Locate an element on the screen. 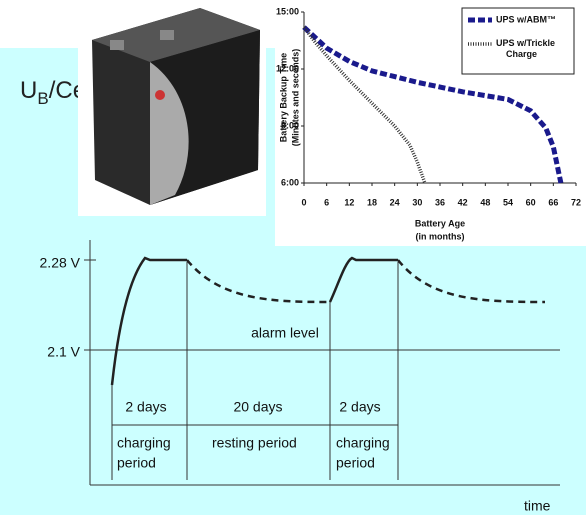  legend-label: UPS w/ABM™ is located at coordinates (526, 19).